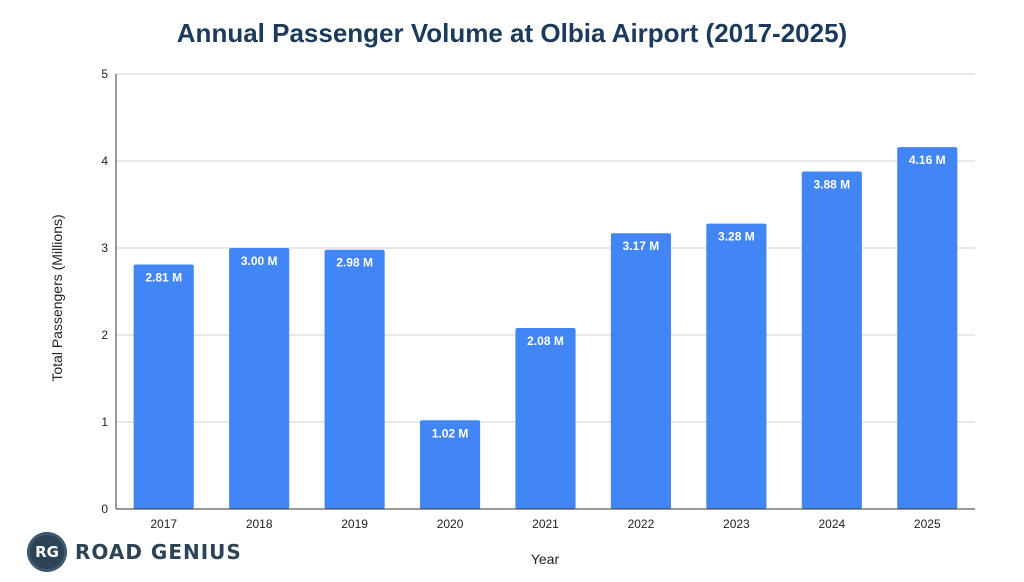 This screenshot has height=582, width=1024. Describe the element at coordinates (831, 524) in the screenshot. I see `x-tick-label: 2024` at that location.